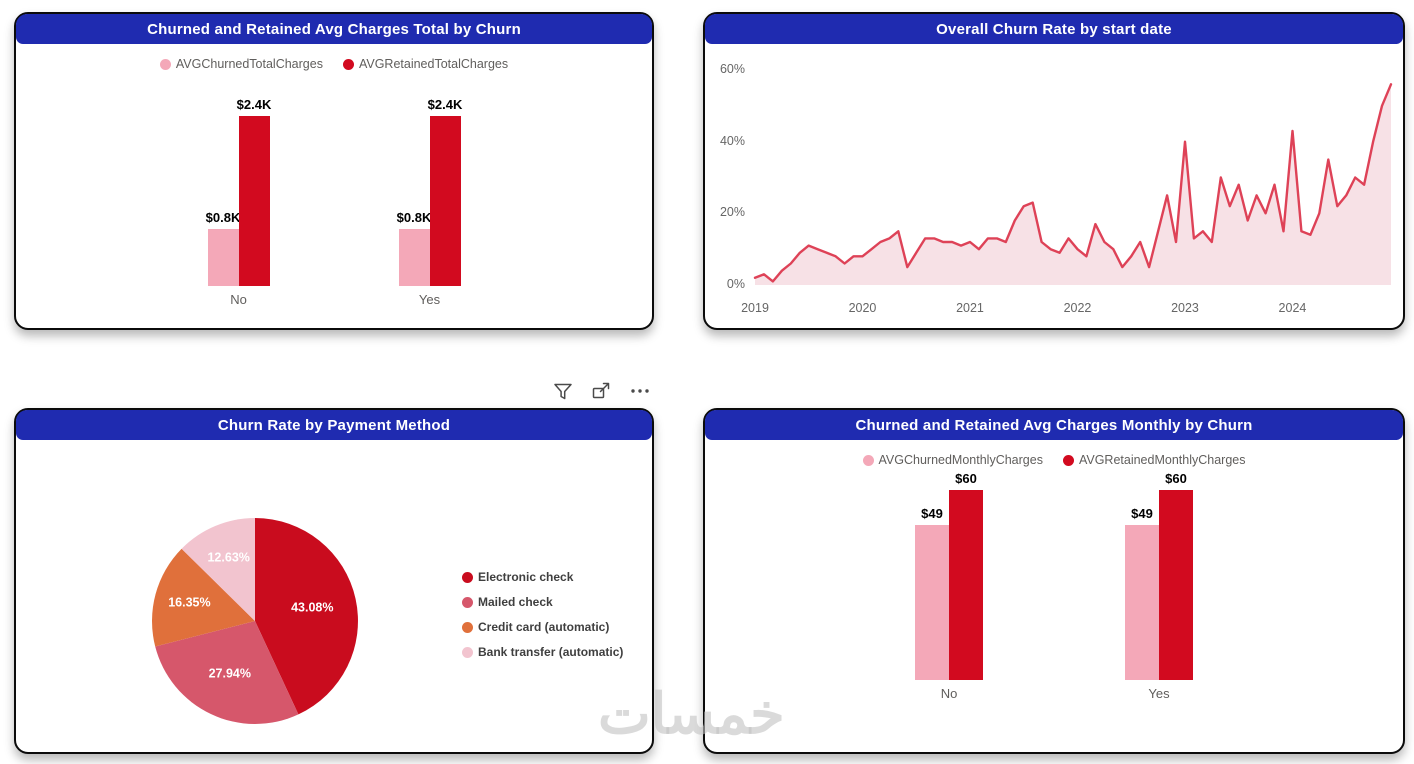 This screenshot has width=1414, height=764. What do you see at coordinates (735, 284) in the screenshot?
I see `y-axis-tick-label: 0%` at bounding box center [735, 284].